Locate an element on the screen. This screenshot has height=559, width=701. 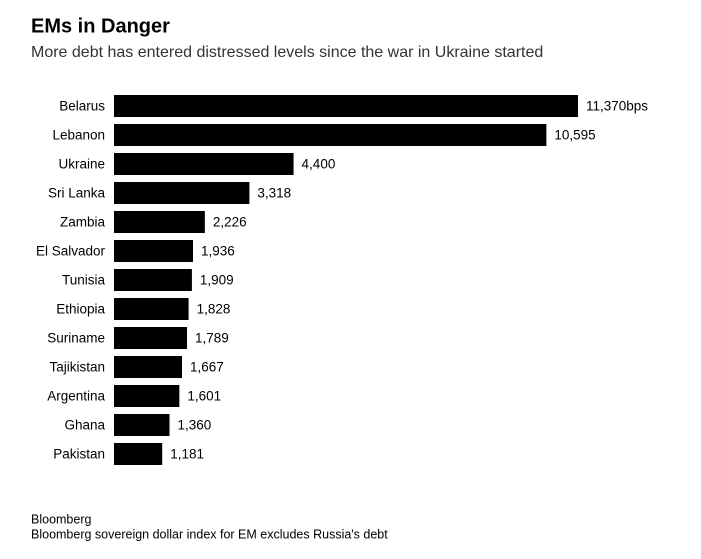
category-label: Pakistan is located at coordinates (79, 454).